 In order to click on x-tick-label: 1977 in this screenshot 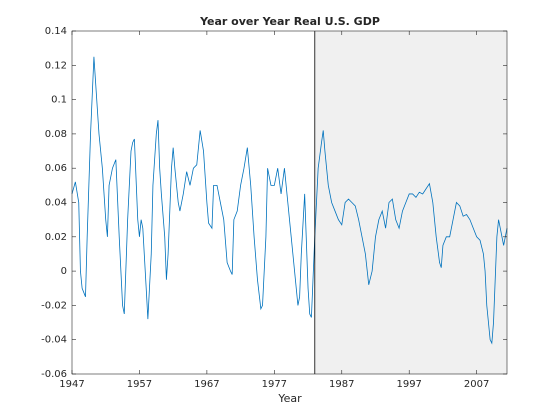, I will do `click(274, 384)`.